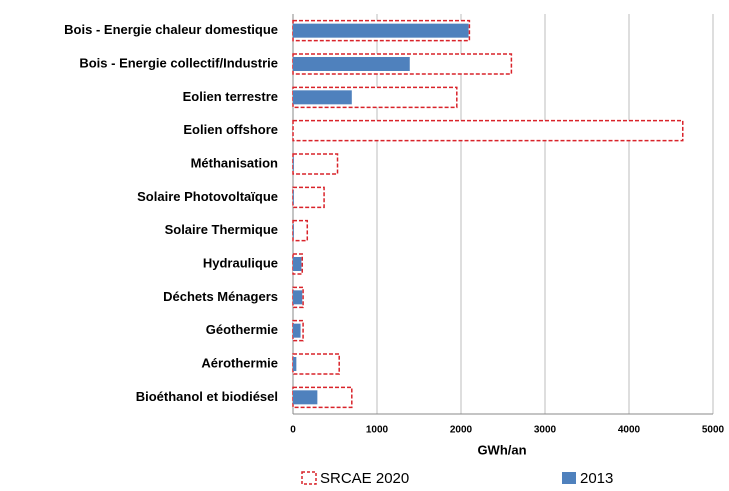 The height and width of the screenshot is (491, 729). I want to click on legend-label: 2013, so click(596, 478).